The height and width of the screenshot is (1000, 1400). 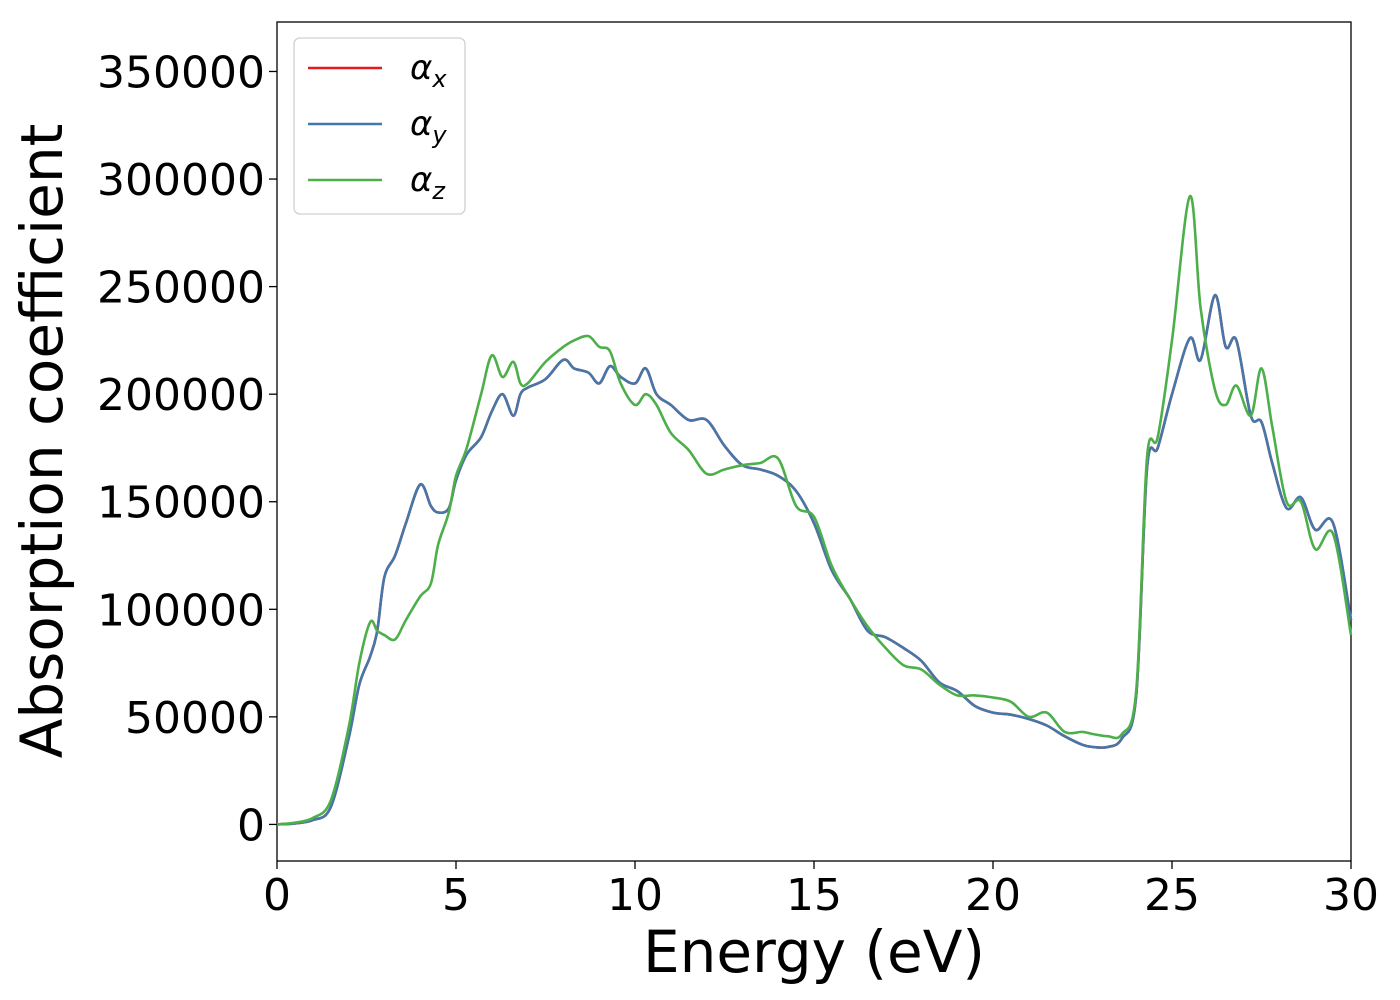 I want to click on y-axis-label: Absorption coefficient, so click(x=42, y=441).